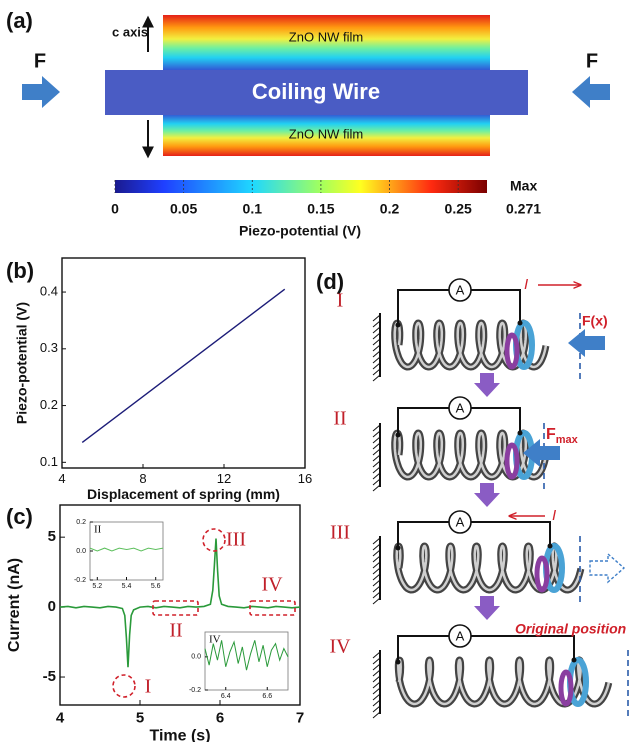 This screenshot has height=742, width=632. I want to click on y-tick-label: 0.1, so click(49, 461).